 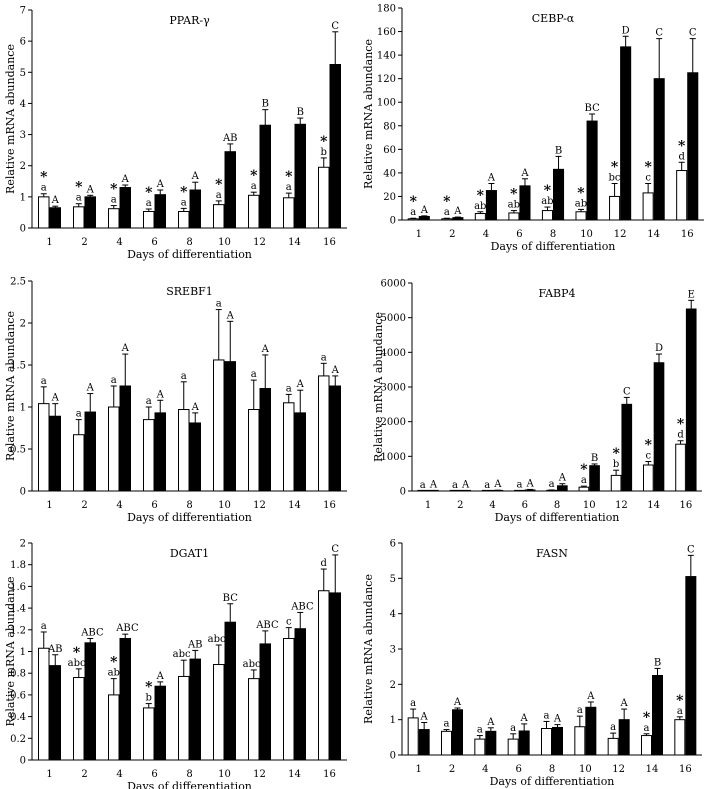 I want to click on y-tick-label: 40, so click(x=389, y=173).